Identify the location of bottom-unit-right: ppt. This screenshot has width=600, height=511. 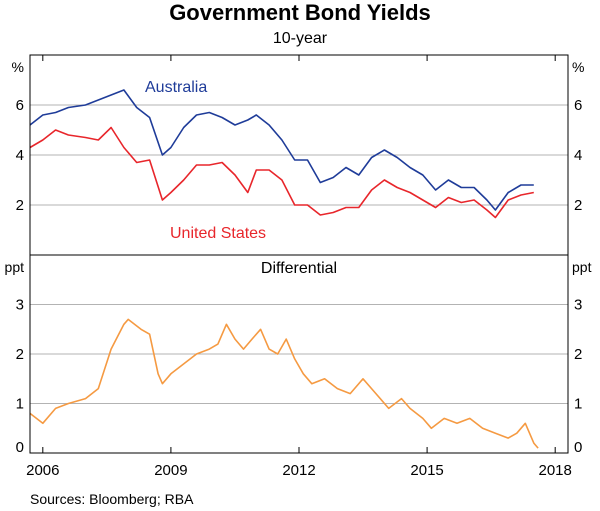
(582, 267).